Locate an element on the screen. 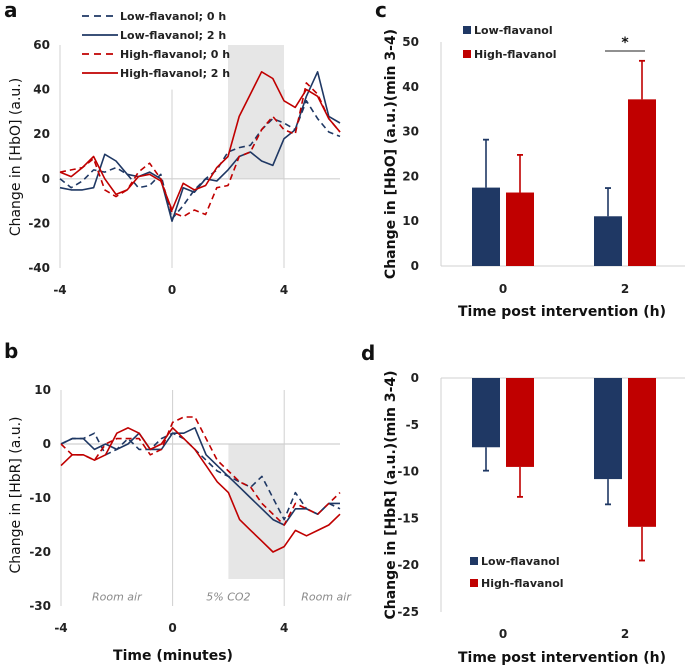 This screenshot has width=685, height=668. y-tick-label: 60 is located at coordinates (41, 45).